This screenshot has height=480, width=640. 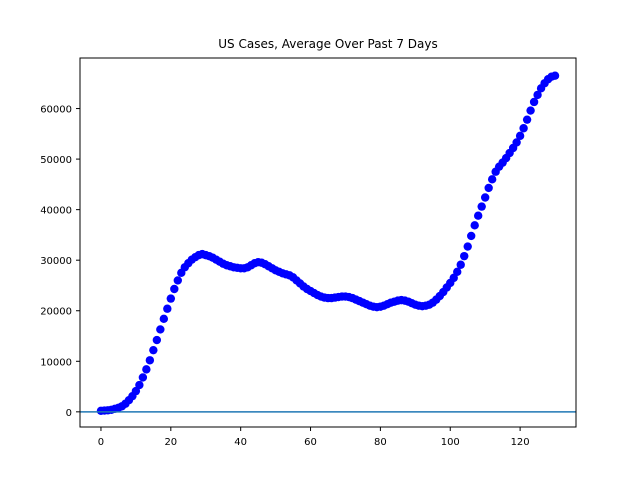 What do you see at coordinates (56, 312) in the screenshot?
I see `y-tick-label: 20000` at bounding box center [56, 312].